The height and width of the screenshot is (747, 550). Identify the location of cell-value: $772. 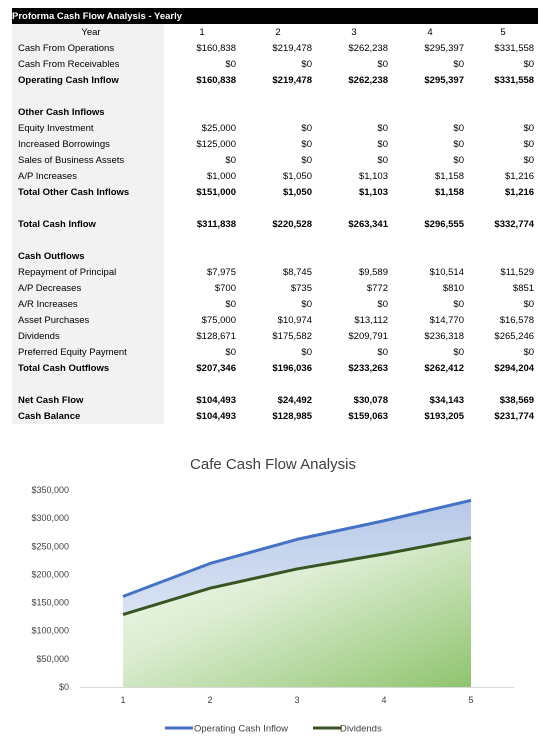
(377, 288).